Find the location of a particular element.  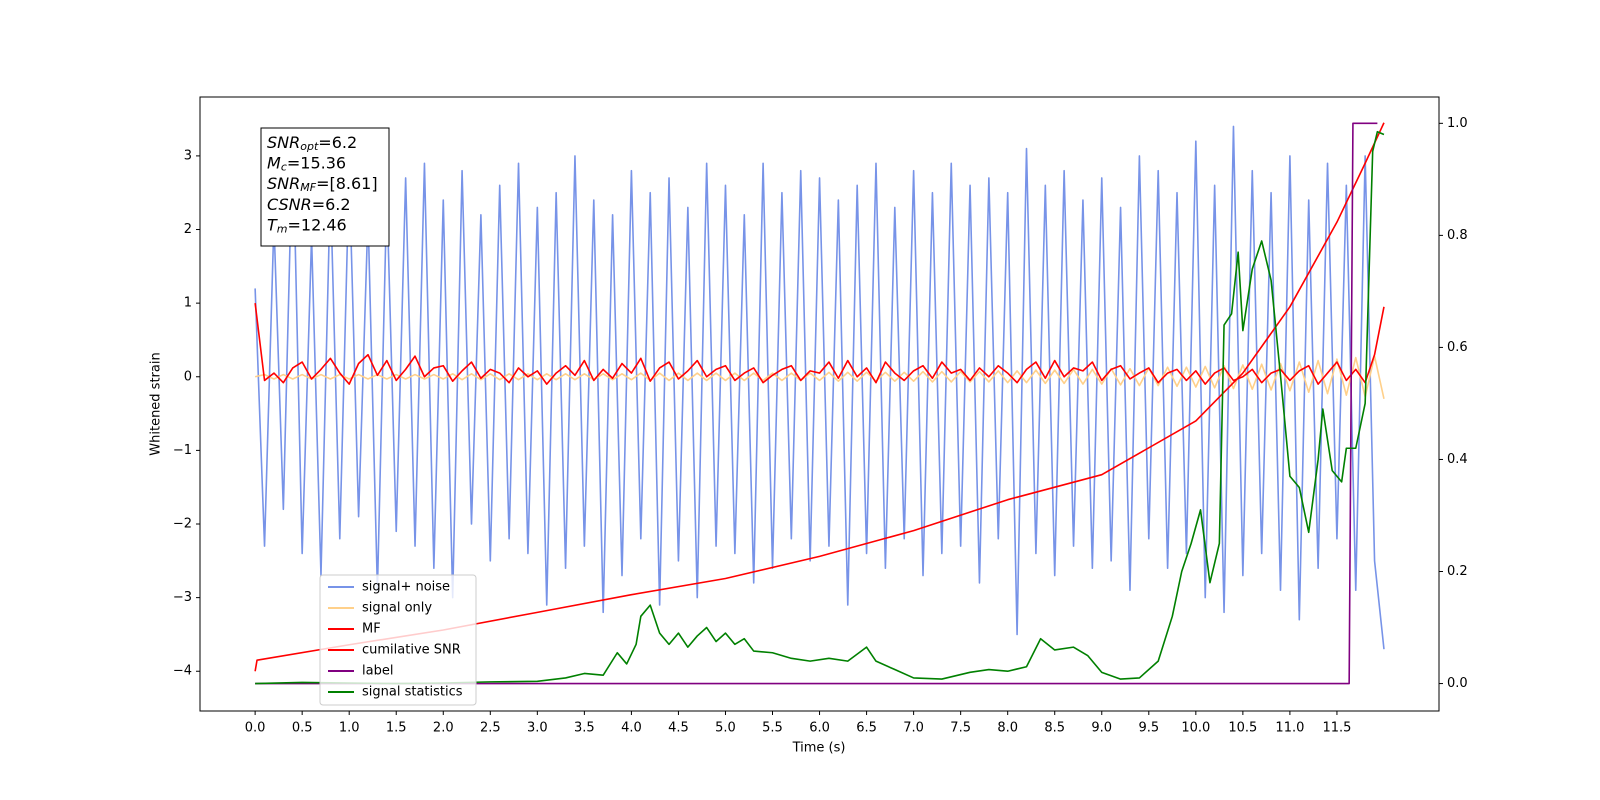

annotation-symbol: M is located at coordinates (274, 162).